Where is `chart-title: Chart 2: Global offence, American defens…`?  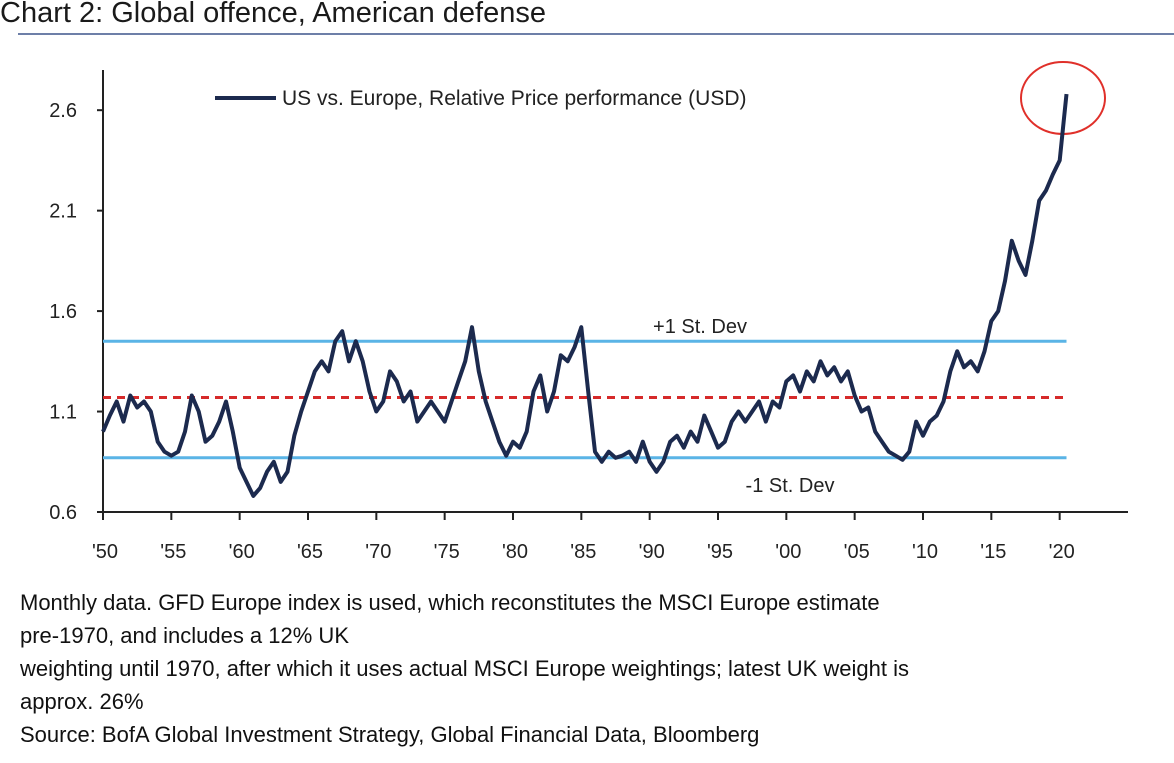 chart-title: Chart 2: Global offence, American defens… is located at coordinates (273, 14).